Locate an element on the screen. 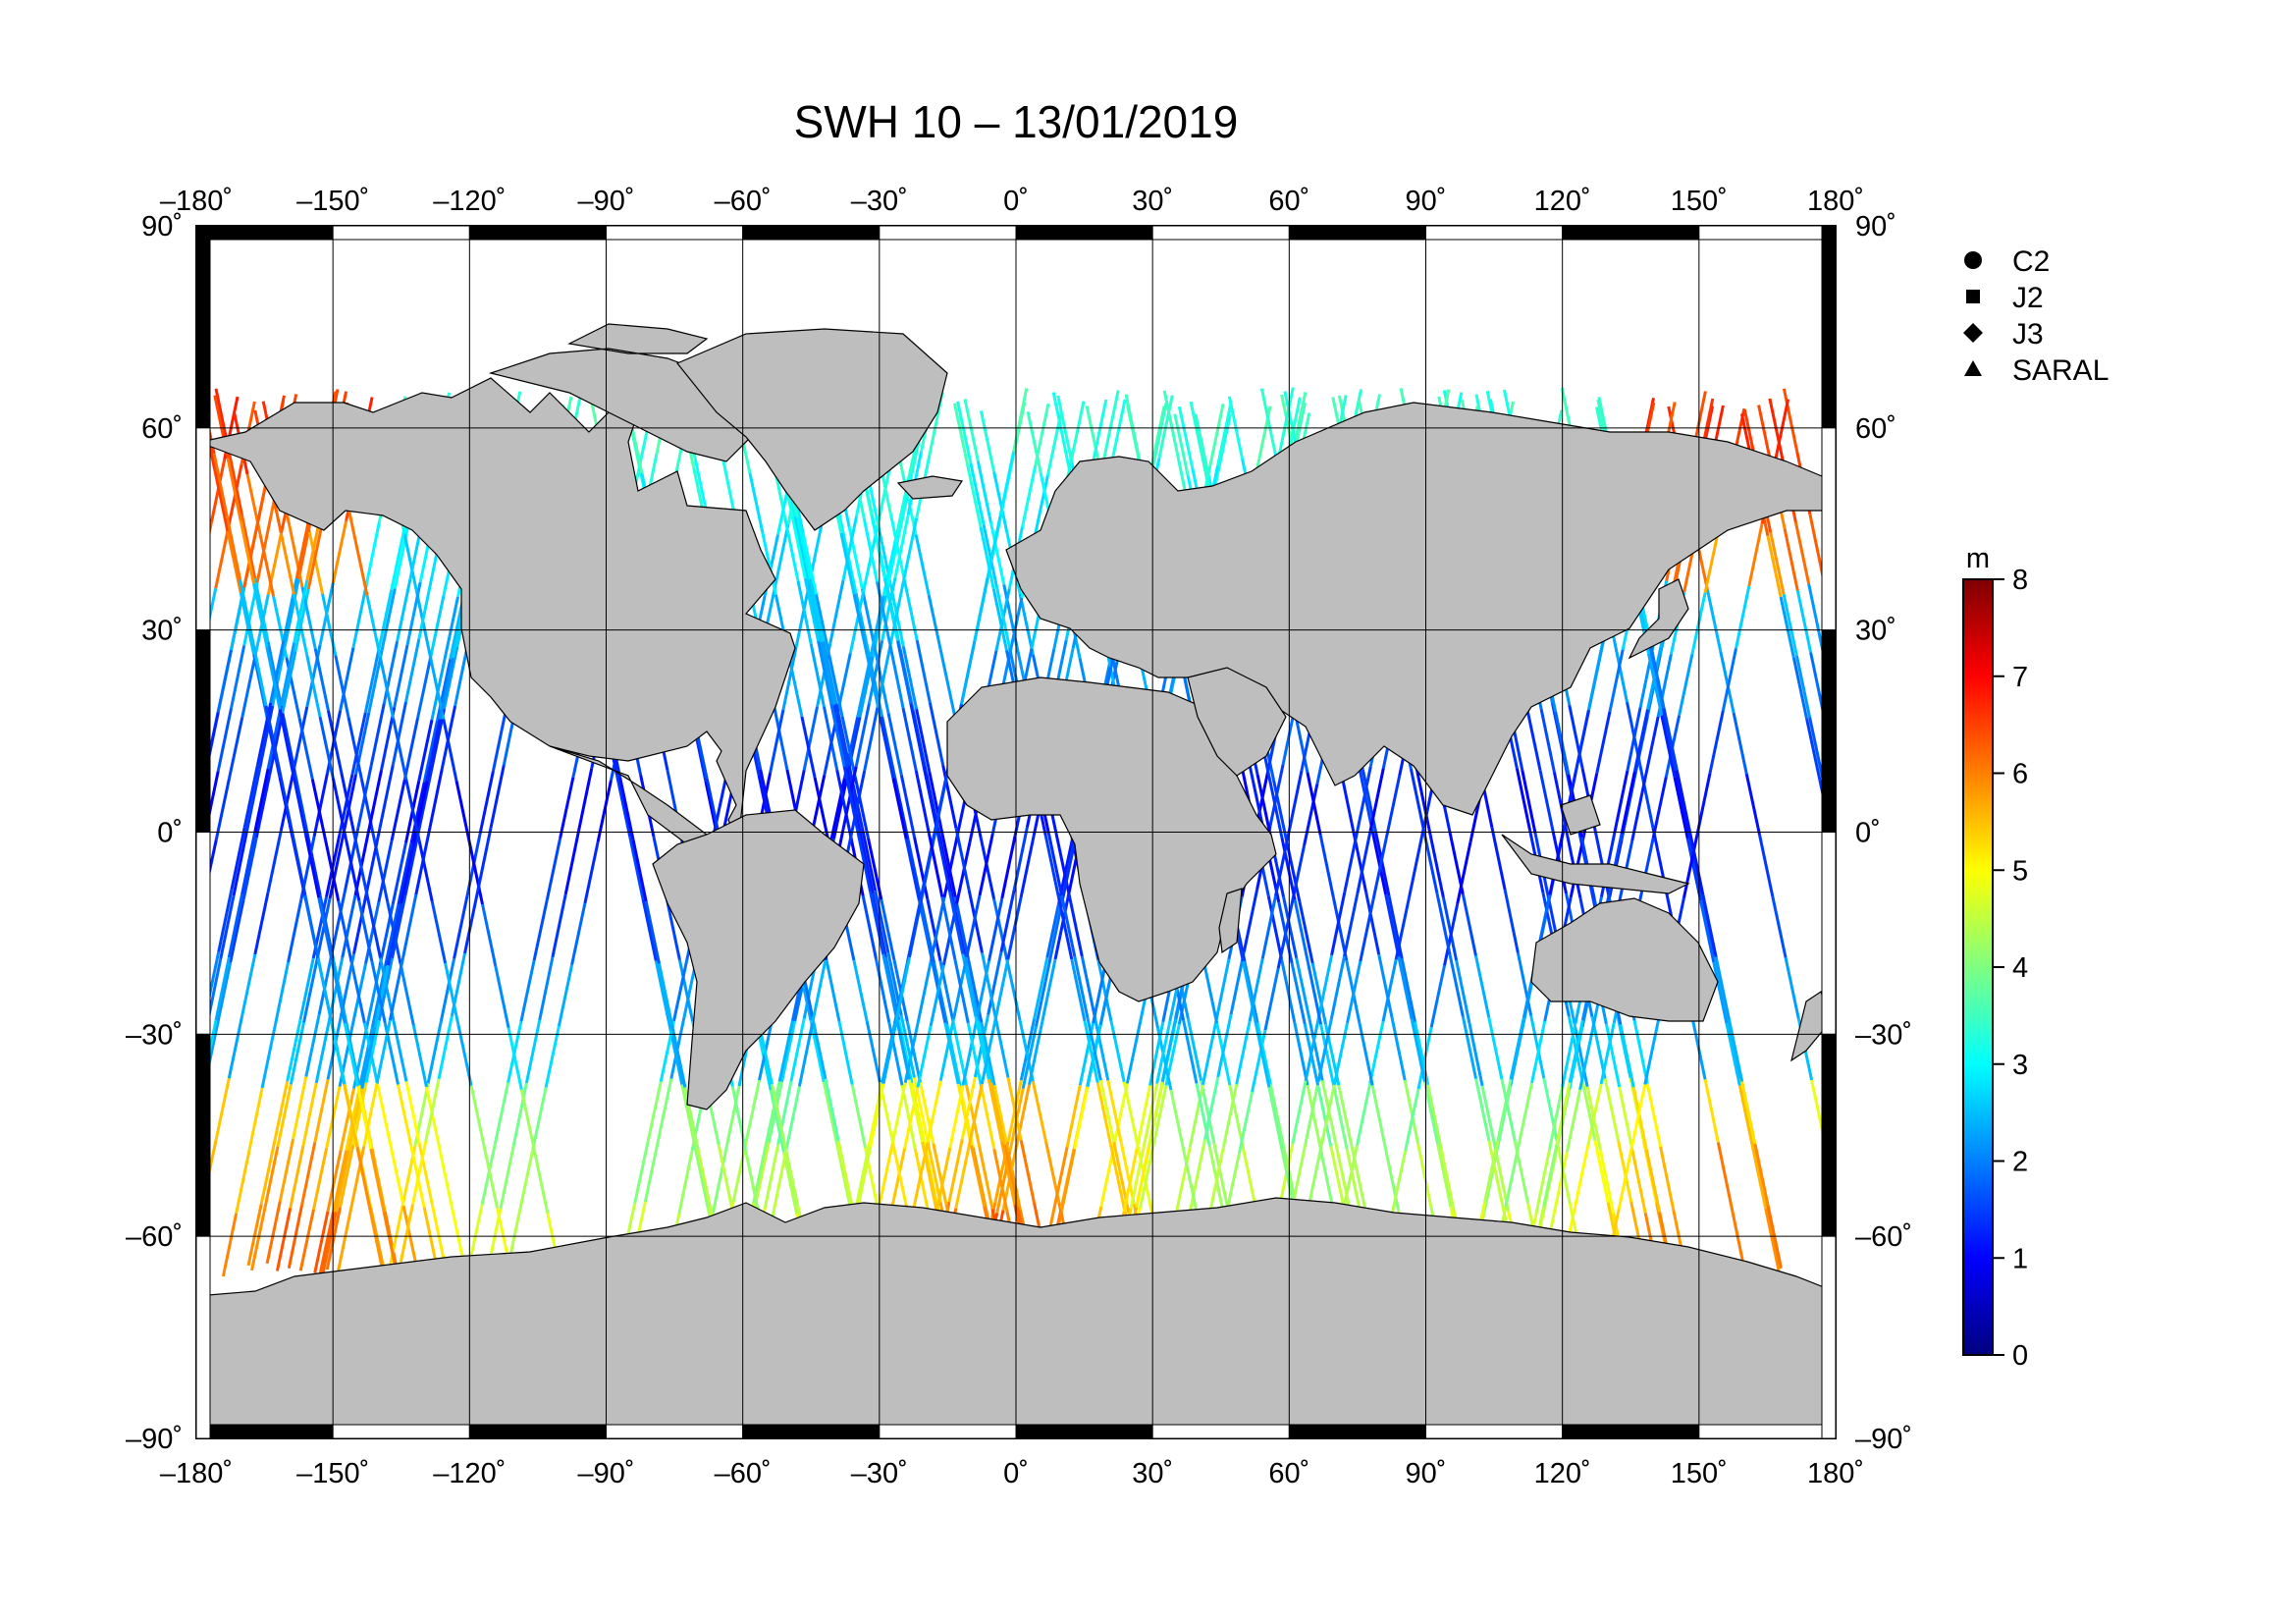 The height and width of the screenshot is (1623, 2296). circle-marker-icon is located at coordinates (1973, 260).